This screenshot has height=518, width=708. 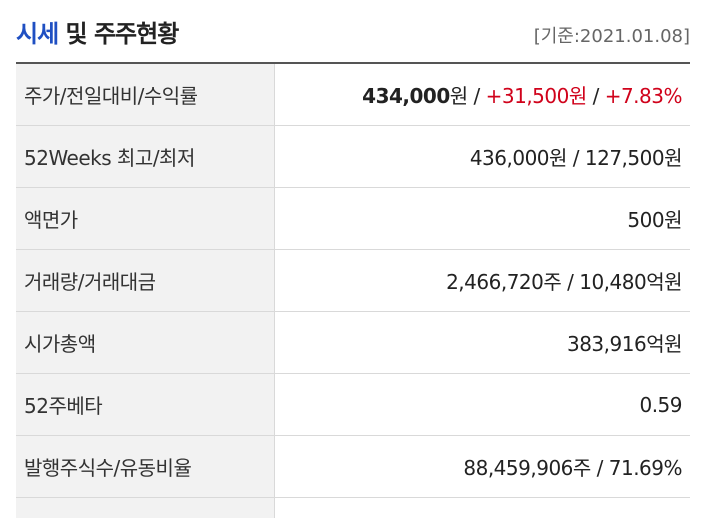 What do you see at coordinates (145, 157) in the screenshot?
I see `row-label-52weeks: 52Weeks 최고/최저` at bounding box center [145, 157].